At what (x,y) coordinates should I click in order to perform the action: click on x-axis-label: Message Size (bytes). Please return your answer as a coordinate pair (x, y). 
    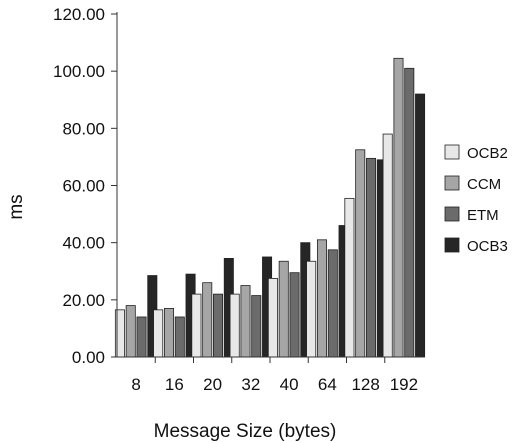
    Looking at the image, I should click on (245, 431).